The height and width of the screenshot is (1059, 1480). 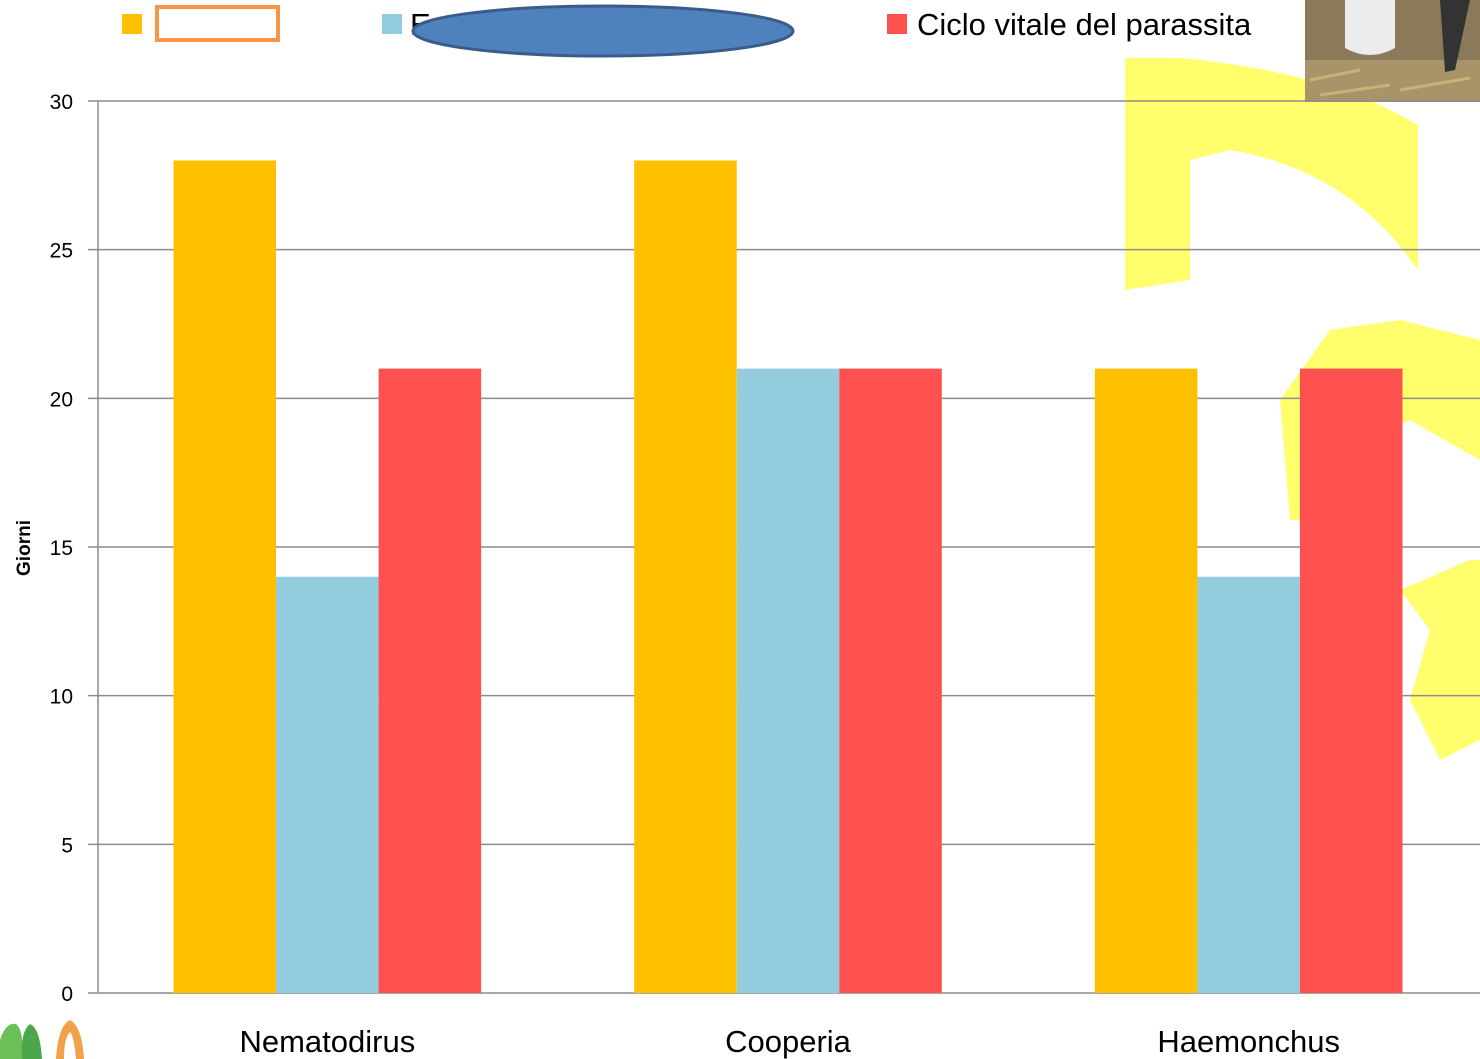 I want to click on y-tick-labels: 0 5 10 15 20 25 30, so click(x=61, y=548).